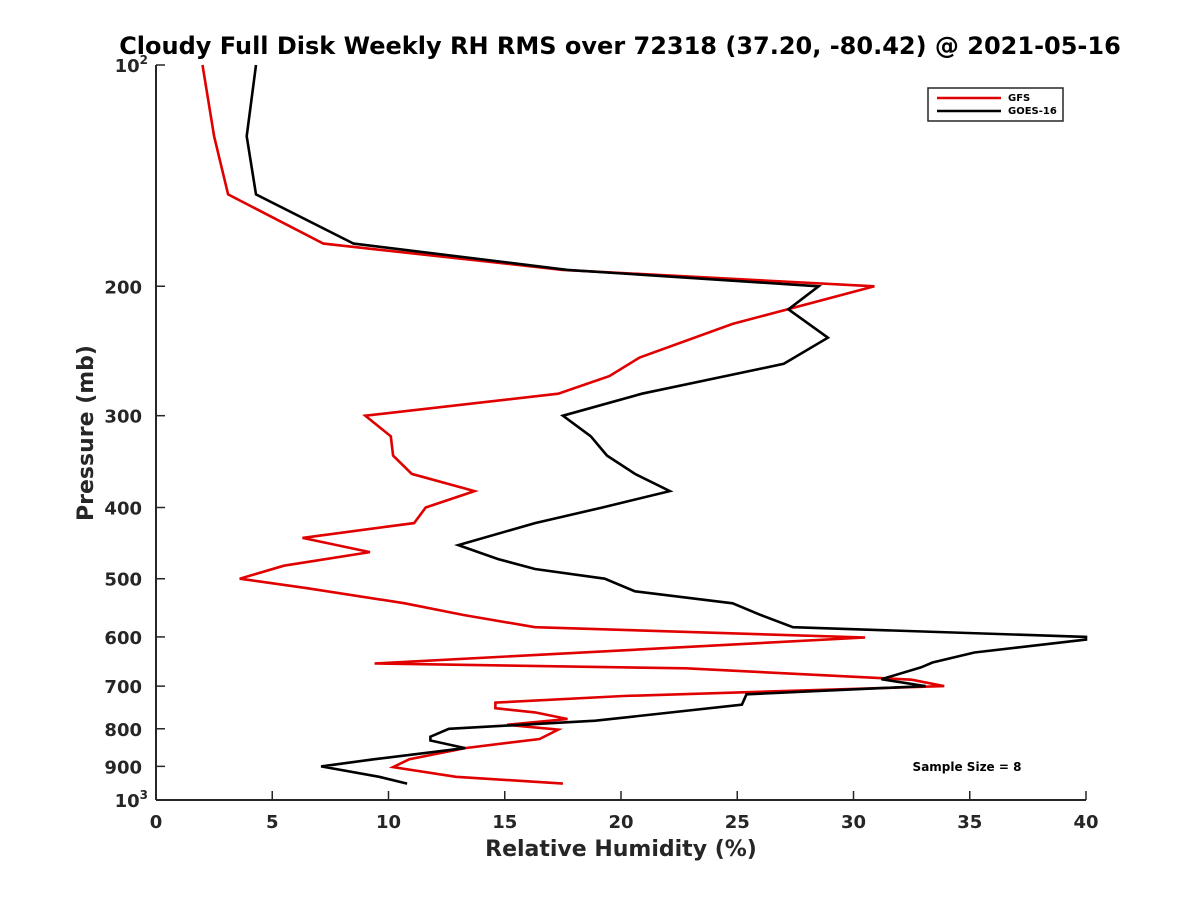 The image size is (1200, 900). Describe the element at coordinates (620, 822) in the screenshot. I see `x-tick-label: 20` at that location.